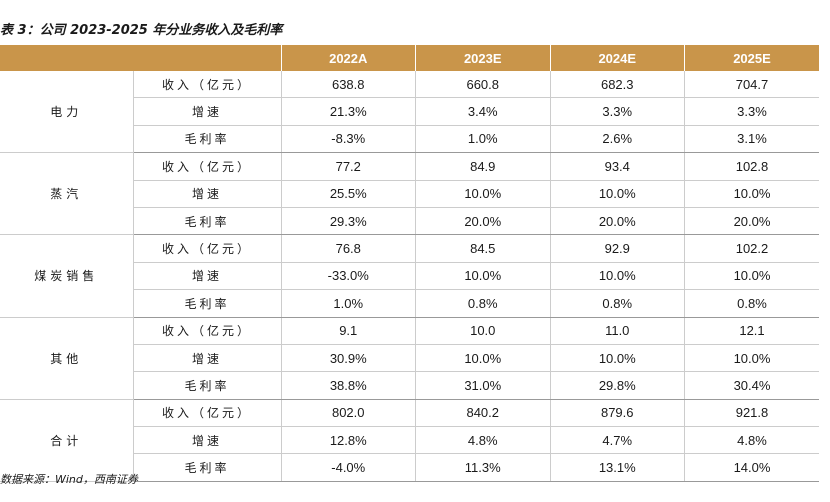 This screenshot has height=502, width=830. Describe the element at coordinates (482, 331) in the screenshot. I see `value-cell: 10.0` at that location.